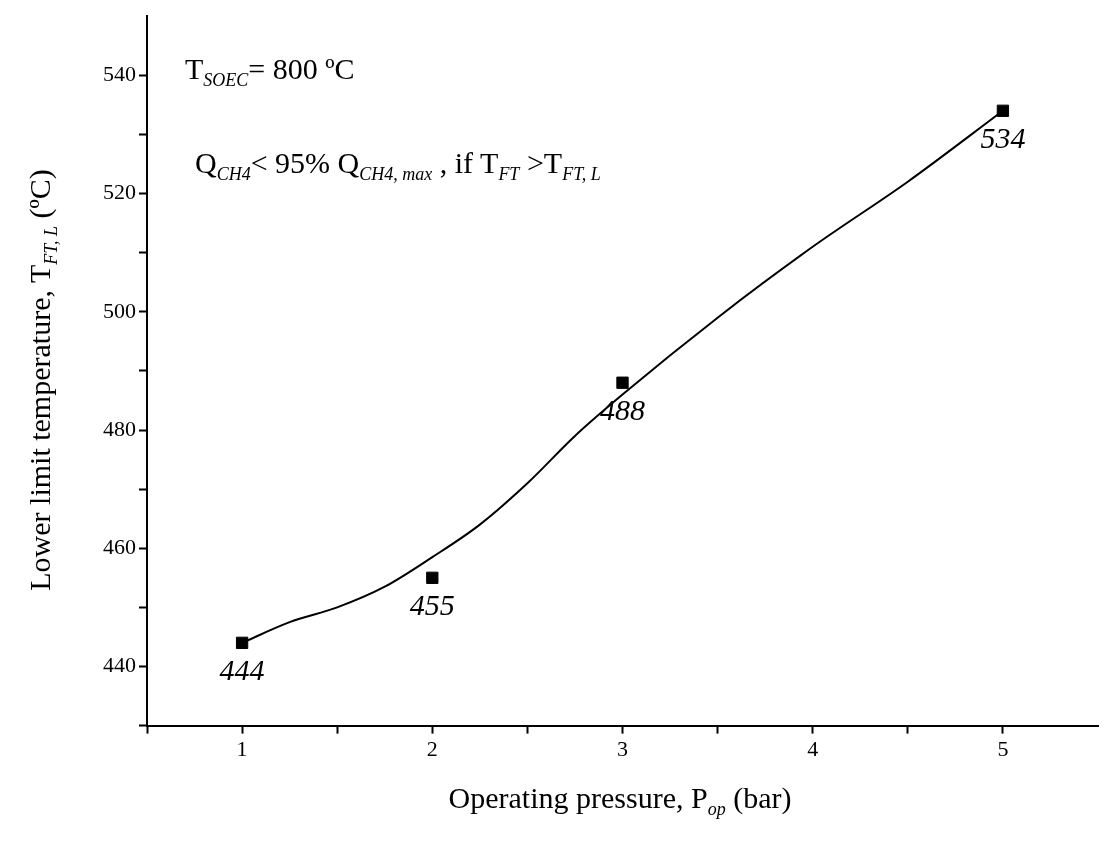  Describe the element at coordinates (622, 748) in the screenshot. I see `x-tick-label: 3` at that location.